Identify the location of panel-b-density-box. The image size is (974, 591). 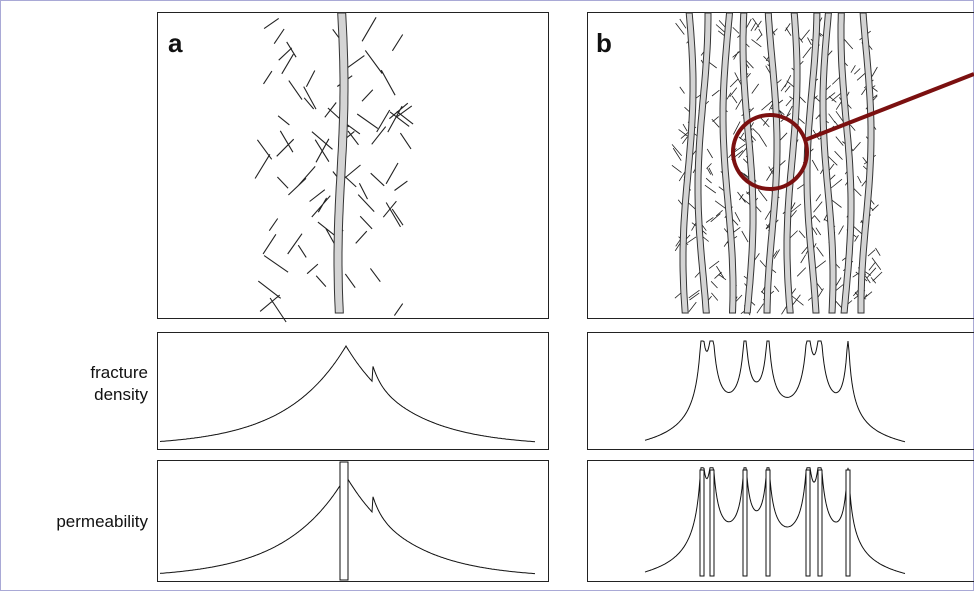
(780, 391).